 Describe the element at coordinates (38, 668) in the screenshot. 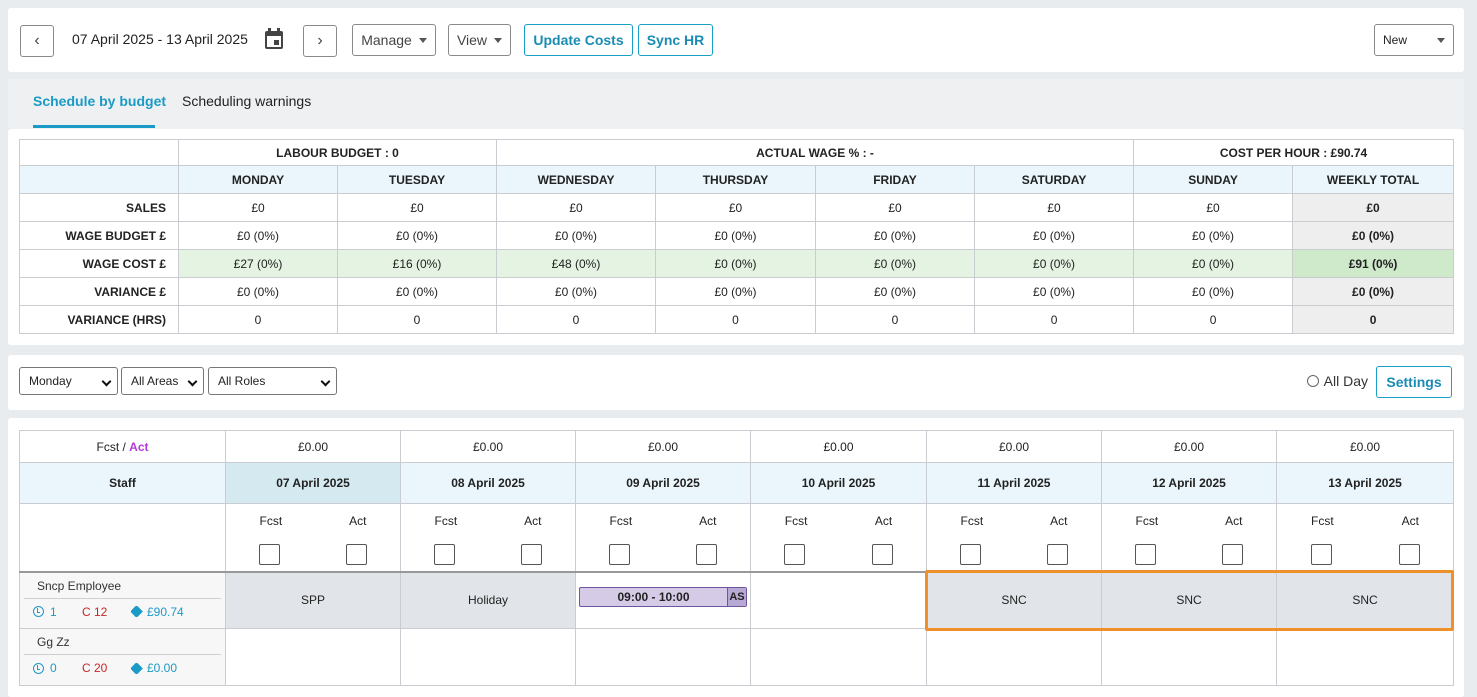

I see `clock-icon` at that location.